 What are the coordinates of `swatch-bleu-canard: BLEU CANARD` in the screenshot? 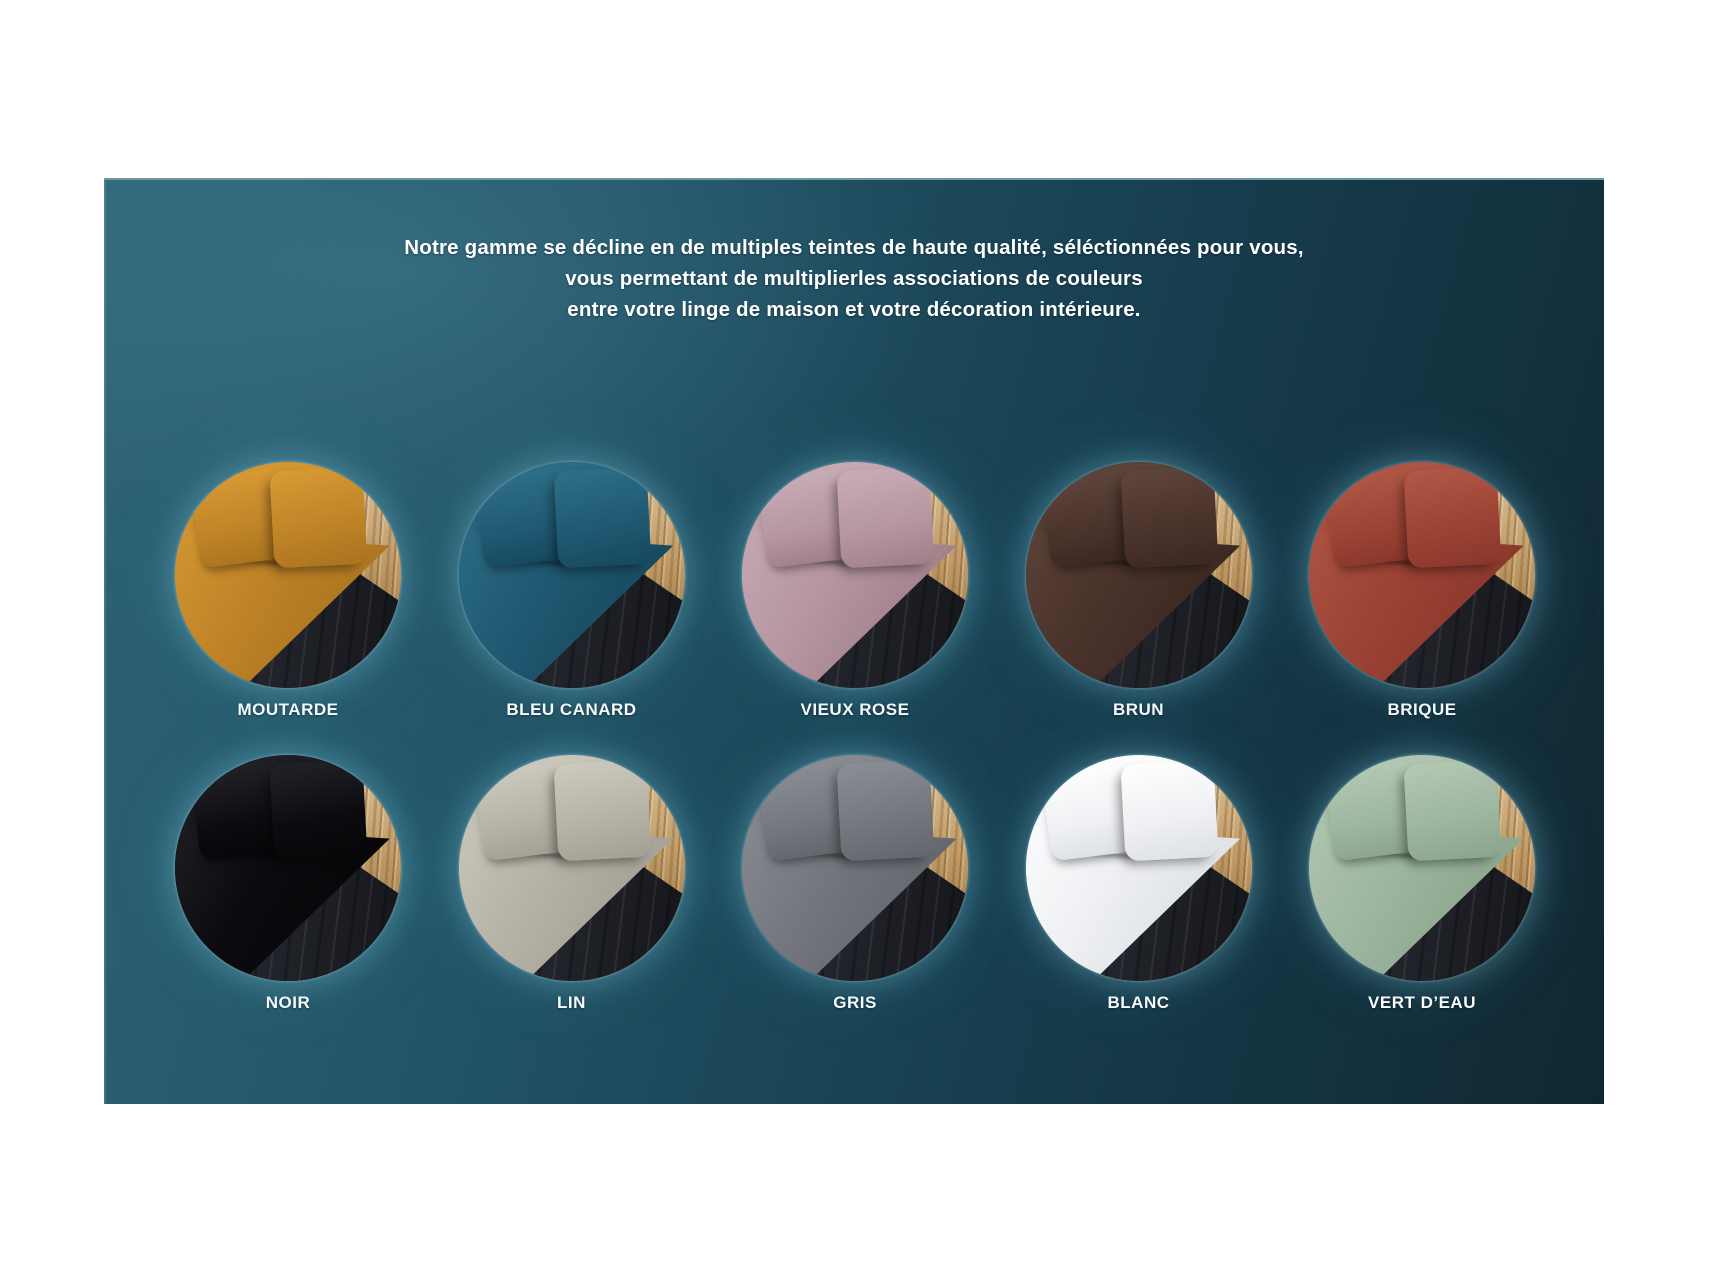 It's located at (571, 591).